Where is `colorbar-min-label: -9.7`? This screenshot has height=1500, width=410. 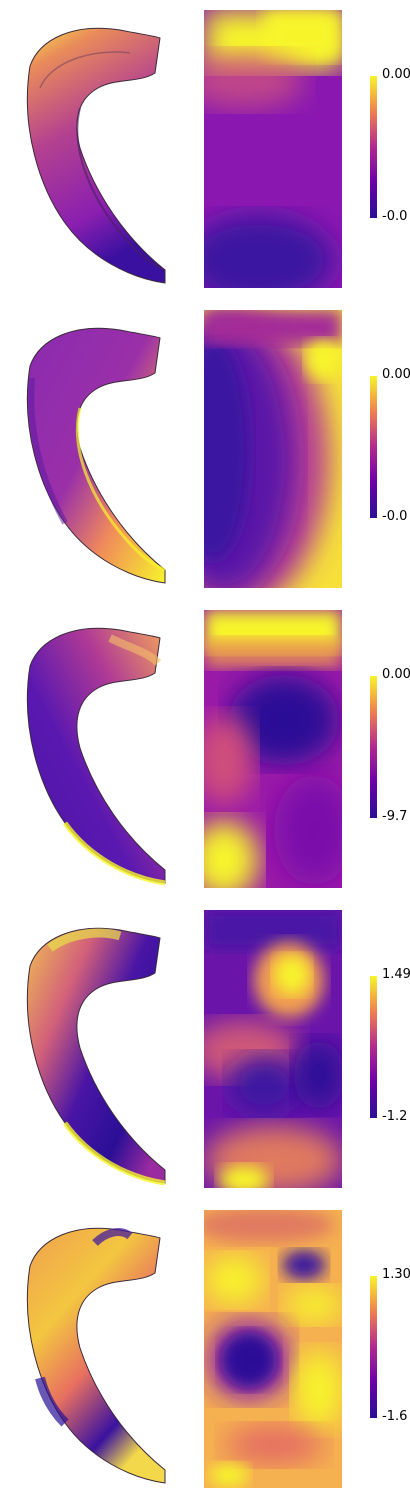 colorbar-min-label: -9.7 is located at coordinates (395, 816).